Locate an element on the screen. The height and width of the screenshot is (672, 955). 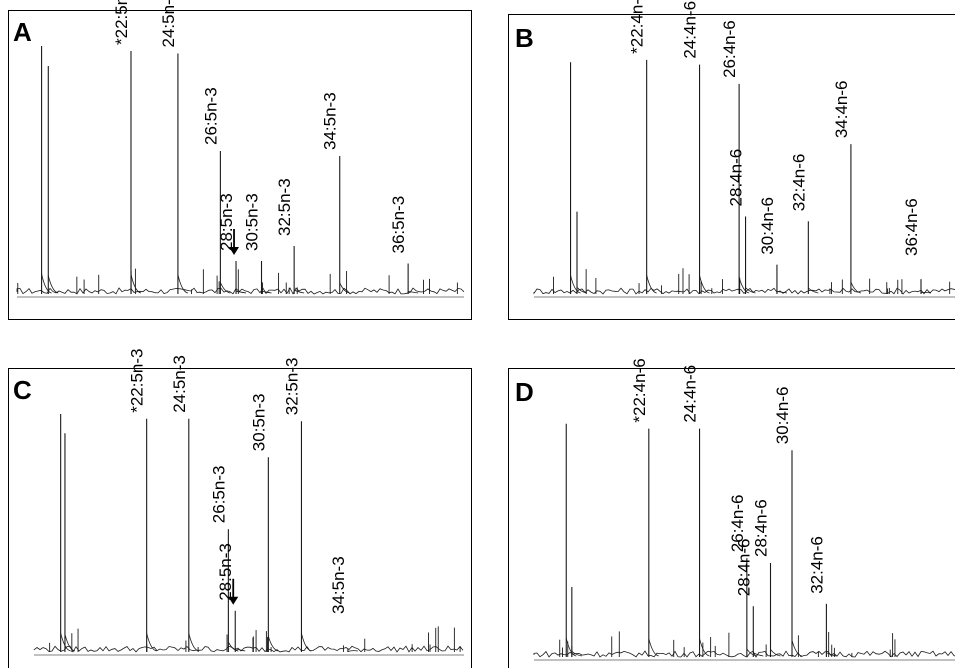
peak-label: 36:4n-6 is located at coordinates (911, 227).